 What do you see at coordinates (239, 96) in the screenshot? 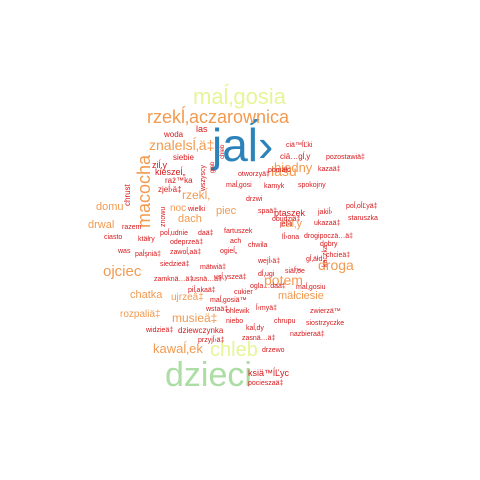
I see `cloud-word: maĺ‚gosia` at bounding box center [239, 96].